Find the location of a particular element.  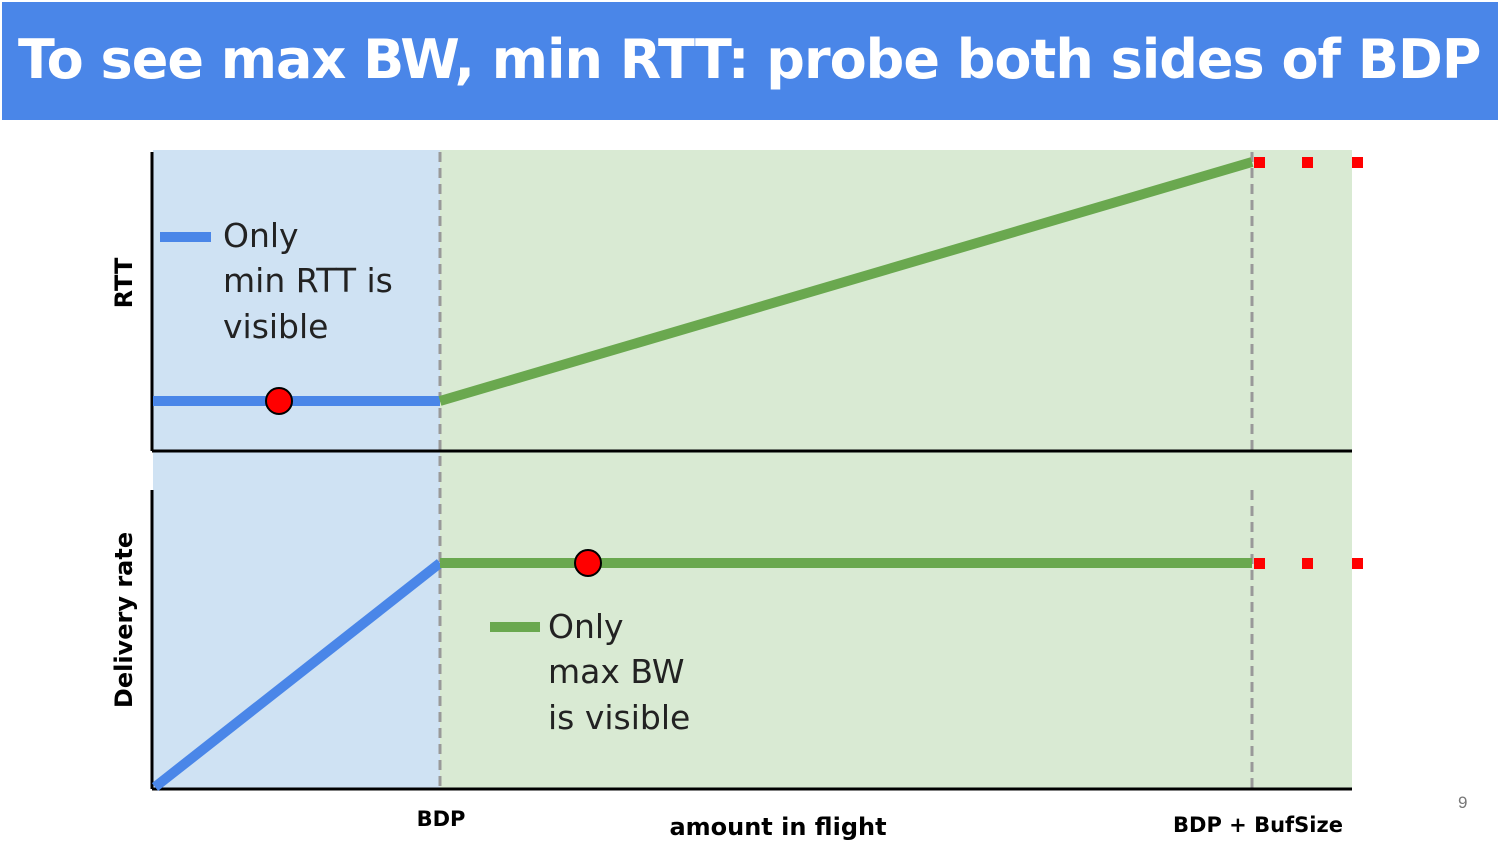

legend-bw-line-3: is visible is located at coordinates (619, 717).